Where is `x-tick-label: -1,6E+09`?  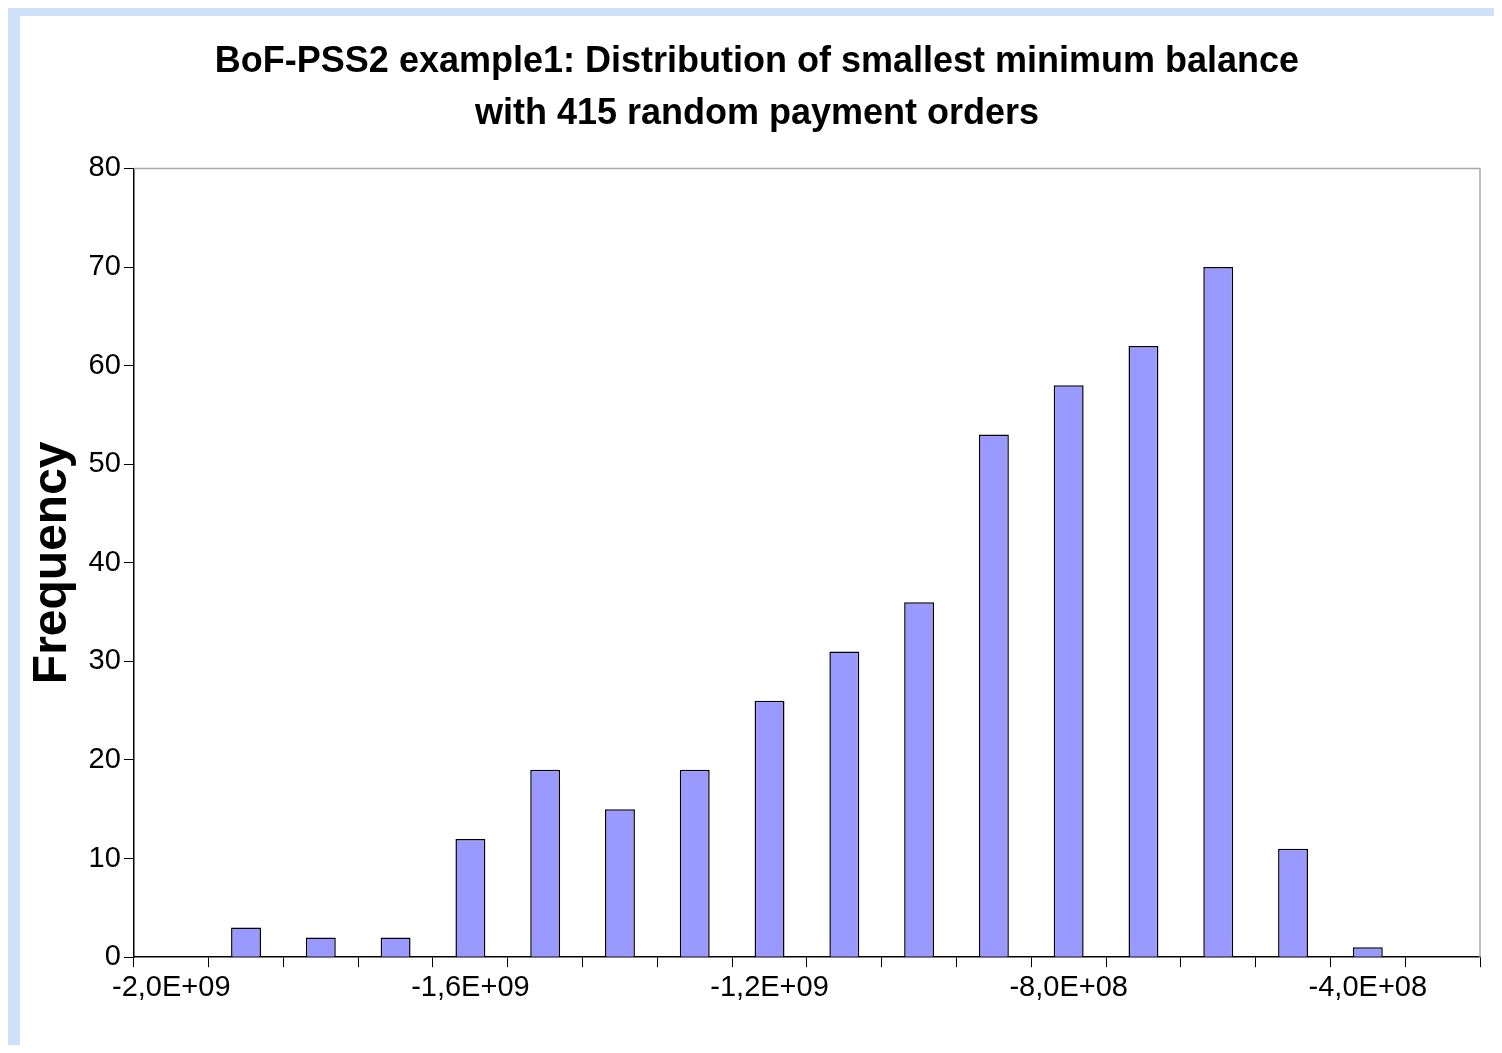 x-tick-label: -1,6E+09 is located at coordinates (470, 985).